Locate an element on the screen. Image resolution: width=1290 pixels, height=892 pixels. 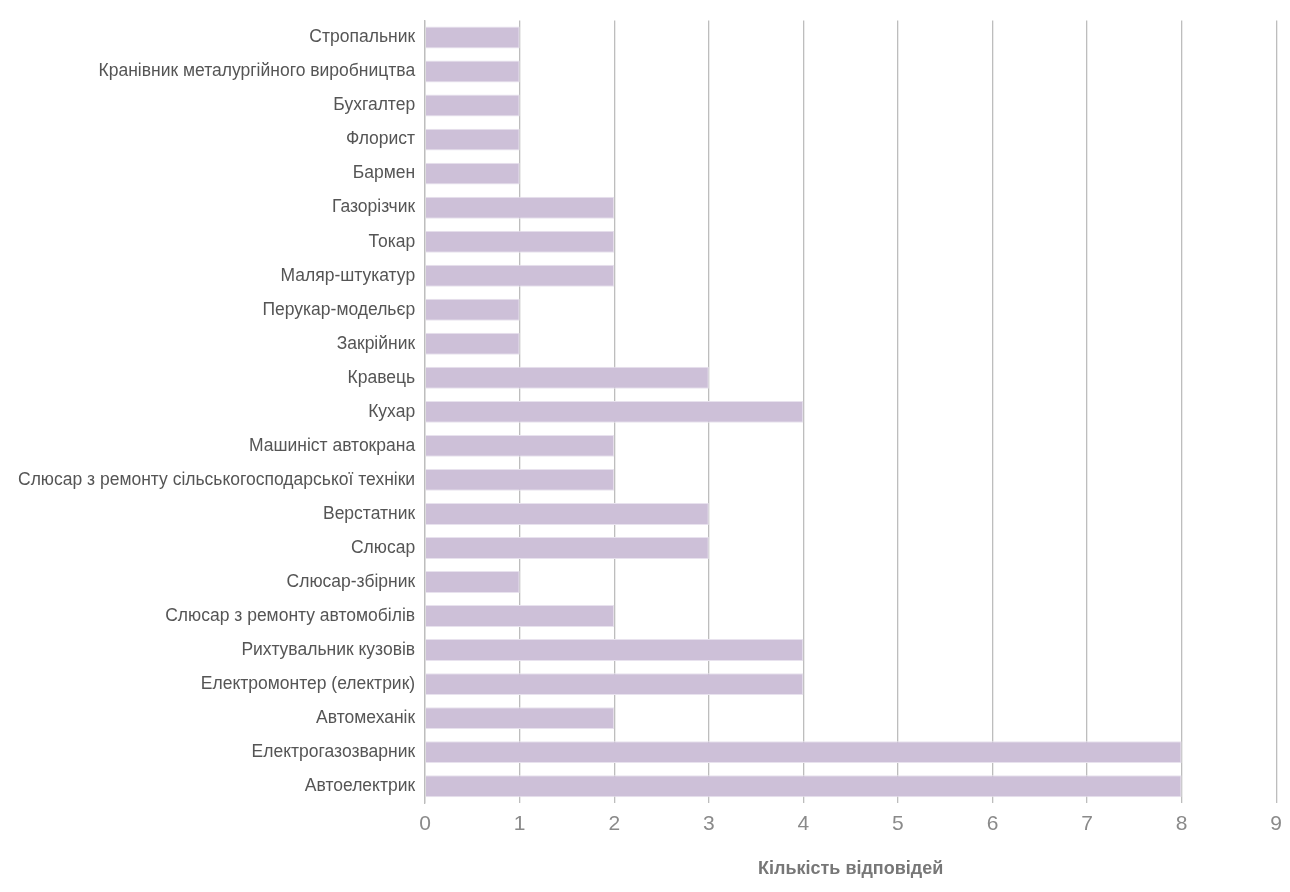
x-tick-label: 4 is located at coordinates (803, 822).